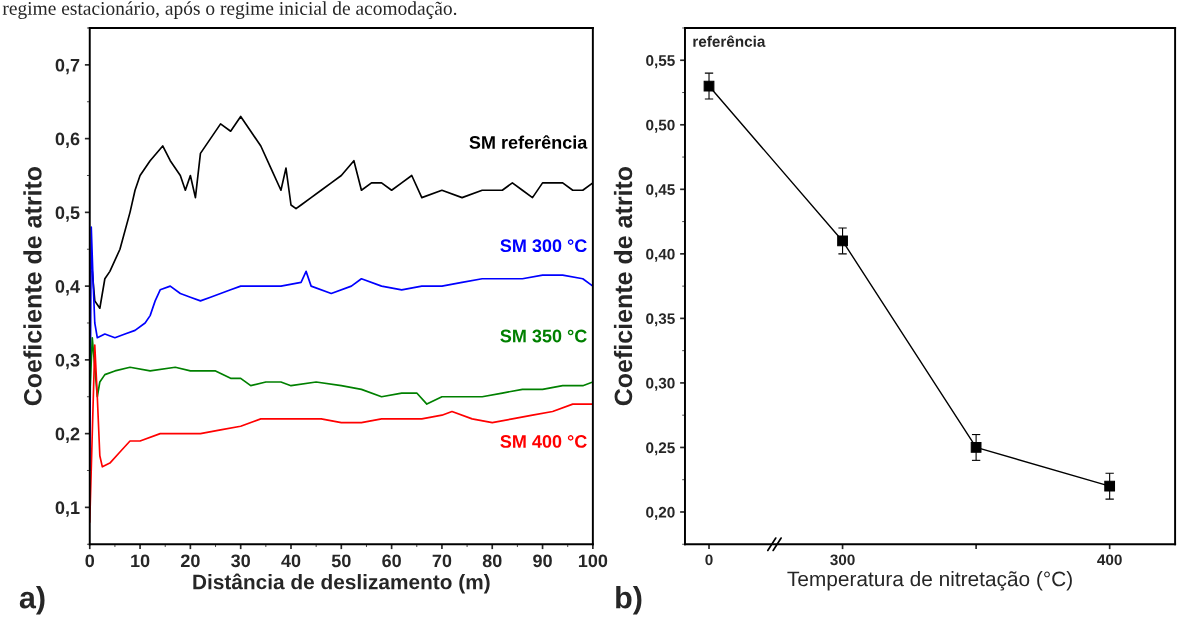 Image resolution: width=1181 pixels, height=622 pixels. Describe the element at coordinates (67, 66) in the screenshot. I see `y-tick-label: 0,7` at that location.